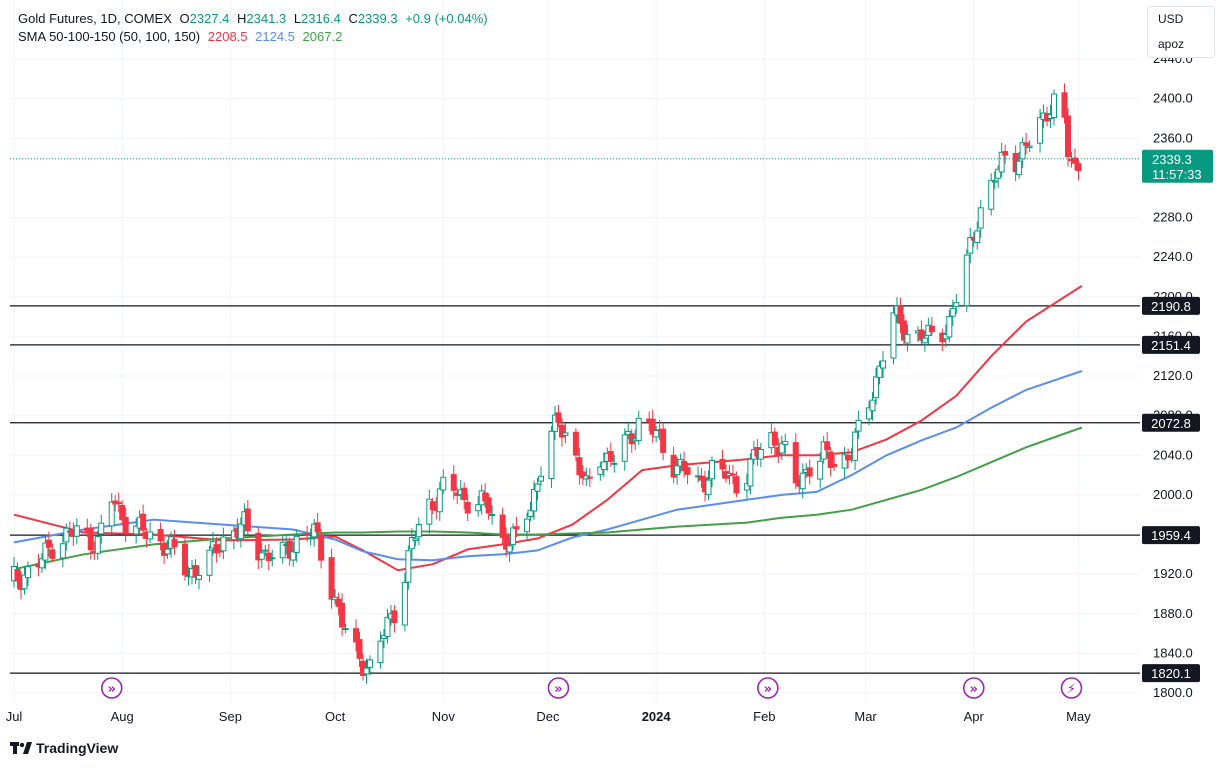 The height and width of the screenshot is (768, 1227). Describe the element at coordinates (1173, 256) in the screenshot. I see `y-tick-label: 2240.0` at that location.